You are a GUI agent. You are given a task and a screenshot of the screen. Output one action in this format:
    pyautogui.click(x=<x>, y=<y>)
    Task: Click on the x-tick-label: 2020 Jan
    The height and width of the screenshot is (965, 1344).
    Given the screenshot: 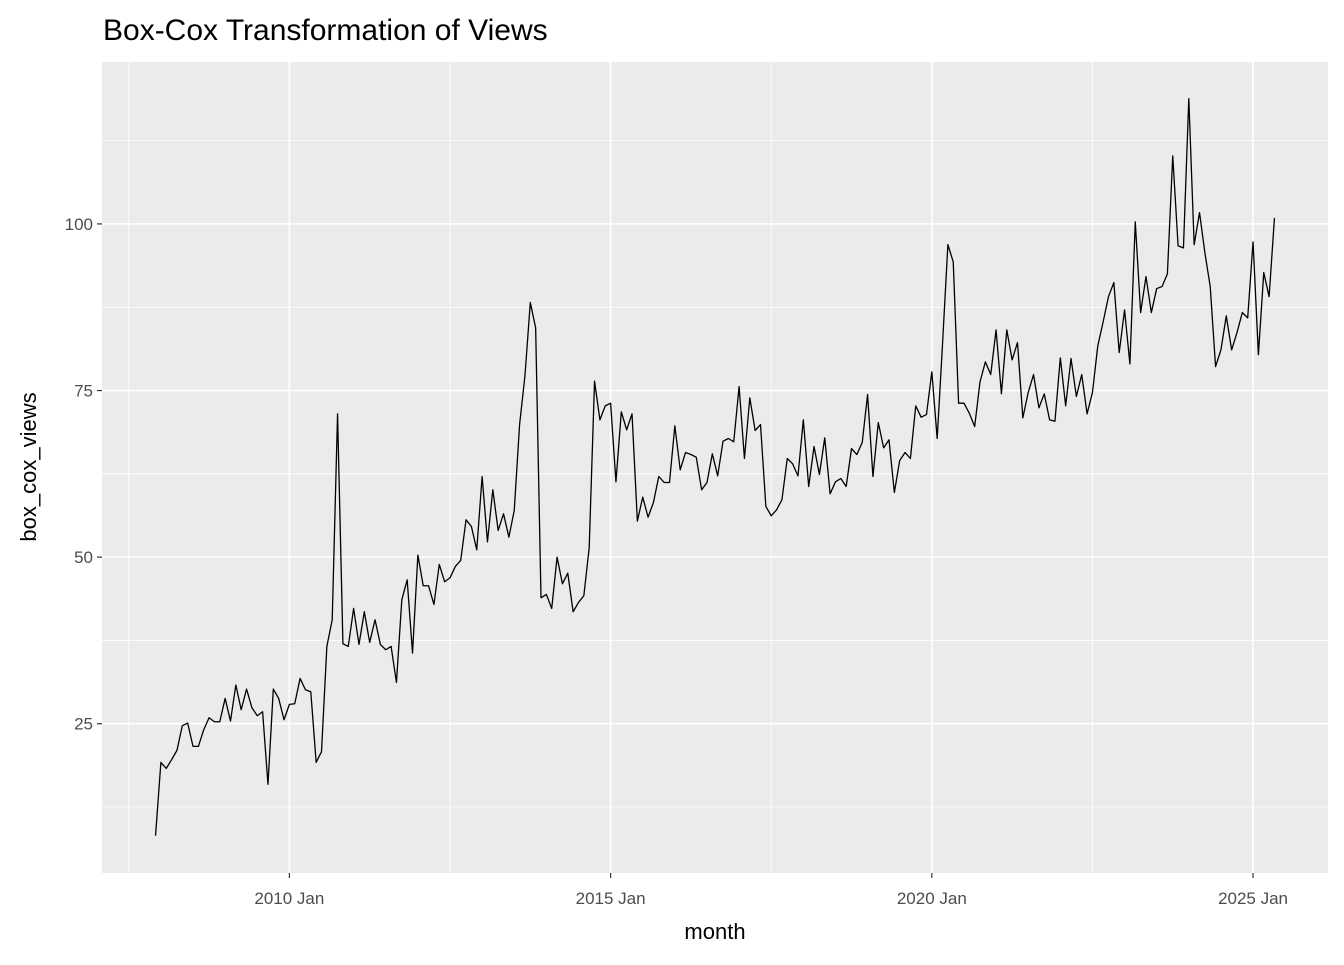 What is the action you would take?
    pyautogui.click(x=932, y=898)
    